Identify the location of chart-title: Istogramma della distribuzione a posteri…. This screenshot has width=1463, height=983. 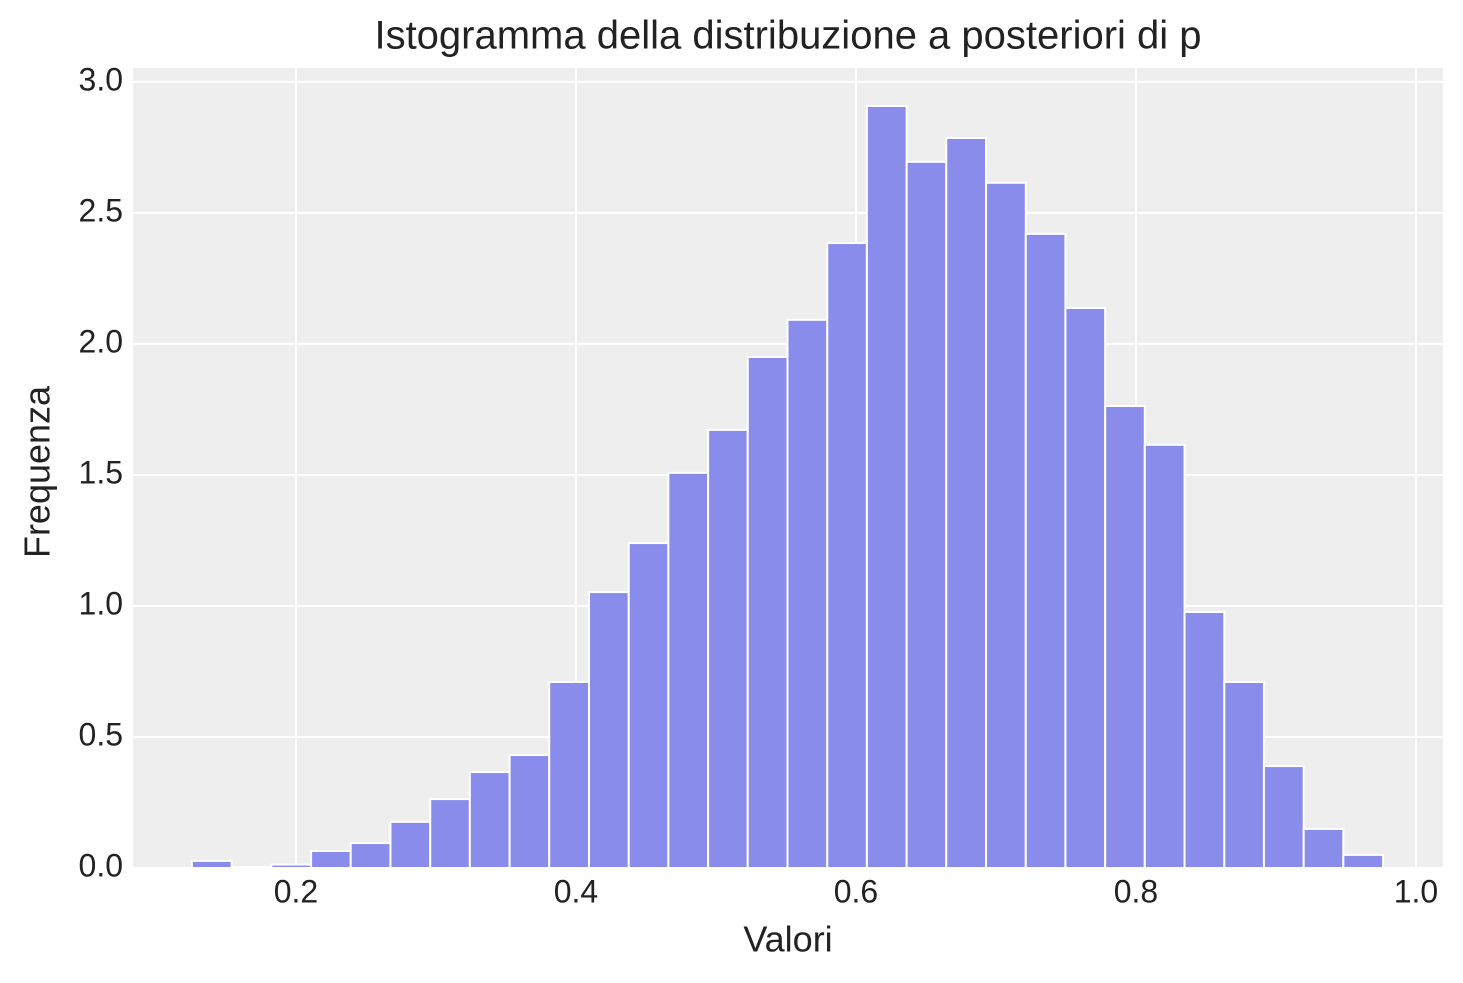
(787, 36).